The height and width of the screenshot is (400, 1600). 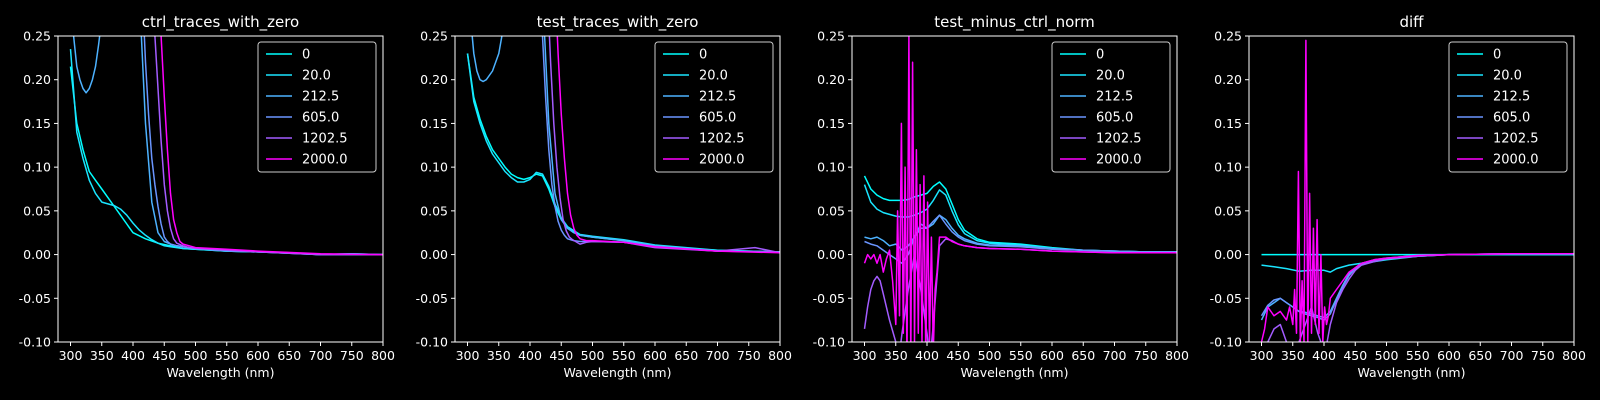 I want to click on x-tick-label: 300, so click(x=468, y=355).